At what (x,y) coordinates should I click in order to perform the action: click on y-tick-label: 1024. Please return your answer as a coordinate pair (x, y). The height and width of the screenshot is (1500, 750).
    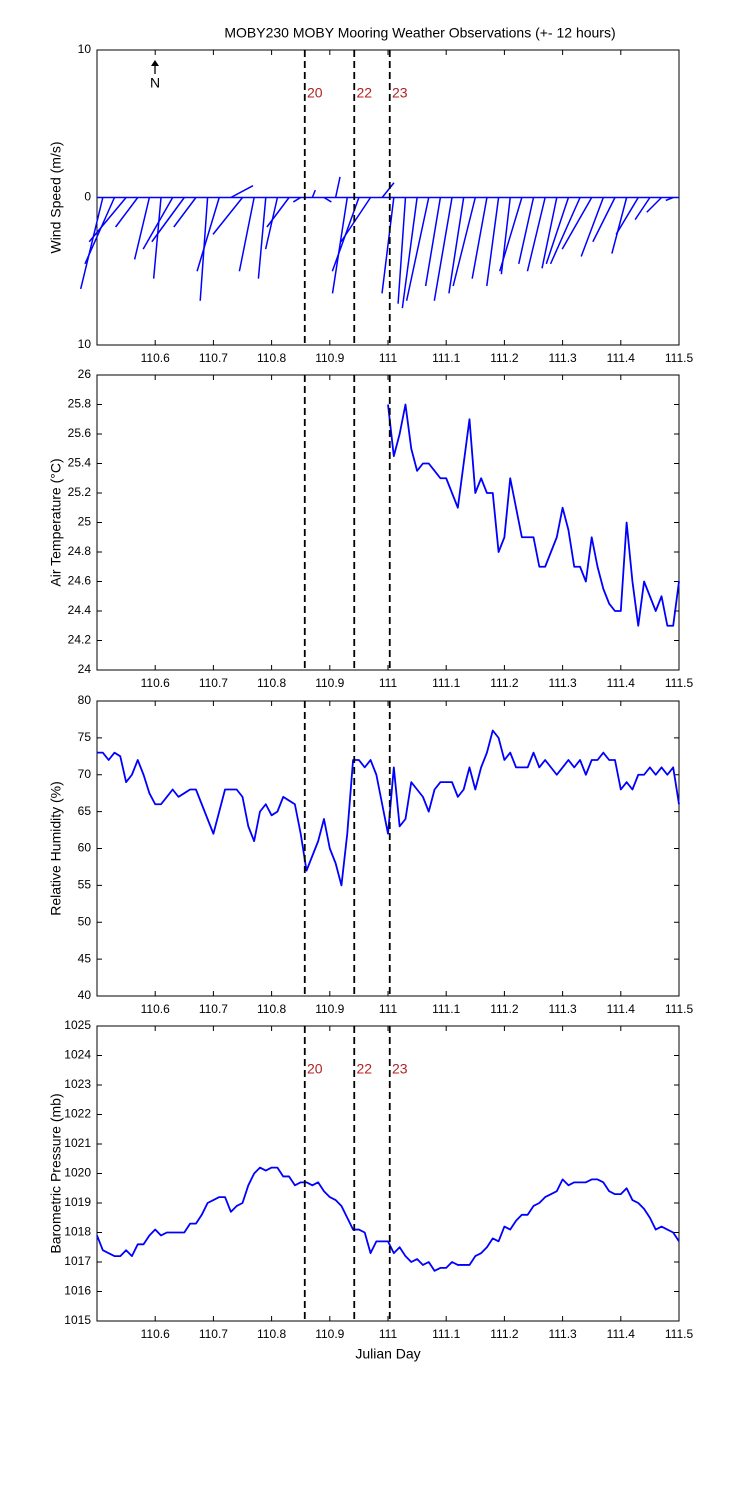
    Looking at the image, I should click on (77, 1055).